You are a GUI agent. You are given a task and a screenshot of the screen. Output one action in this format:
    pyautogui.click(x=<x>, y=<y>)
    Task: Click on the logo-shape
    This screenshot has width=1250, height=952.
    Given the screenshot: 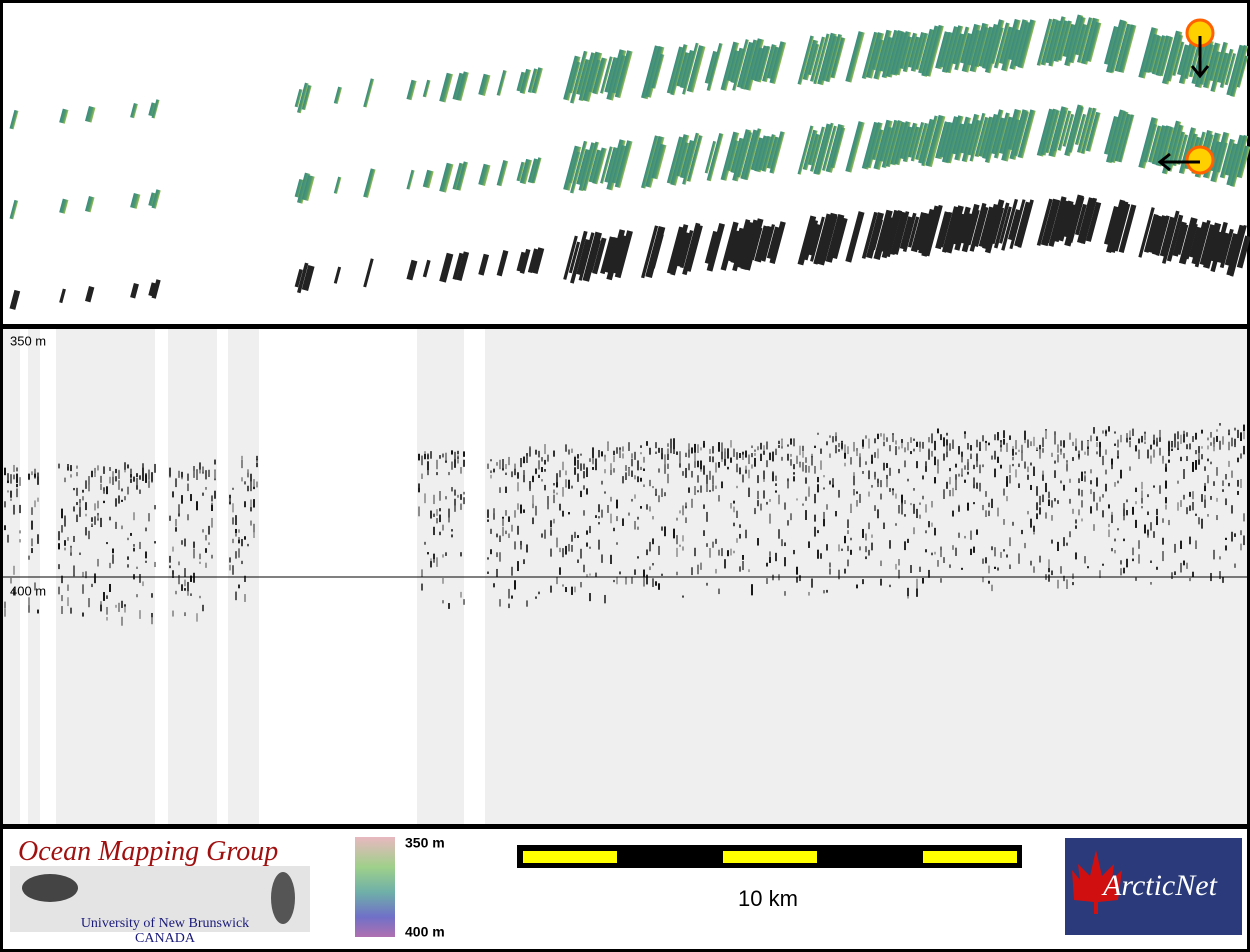 What is the action you would take?
    pyautogui.click(x=283, y=898)
    